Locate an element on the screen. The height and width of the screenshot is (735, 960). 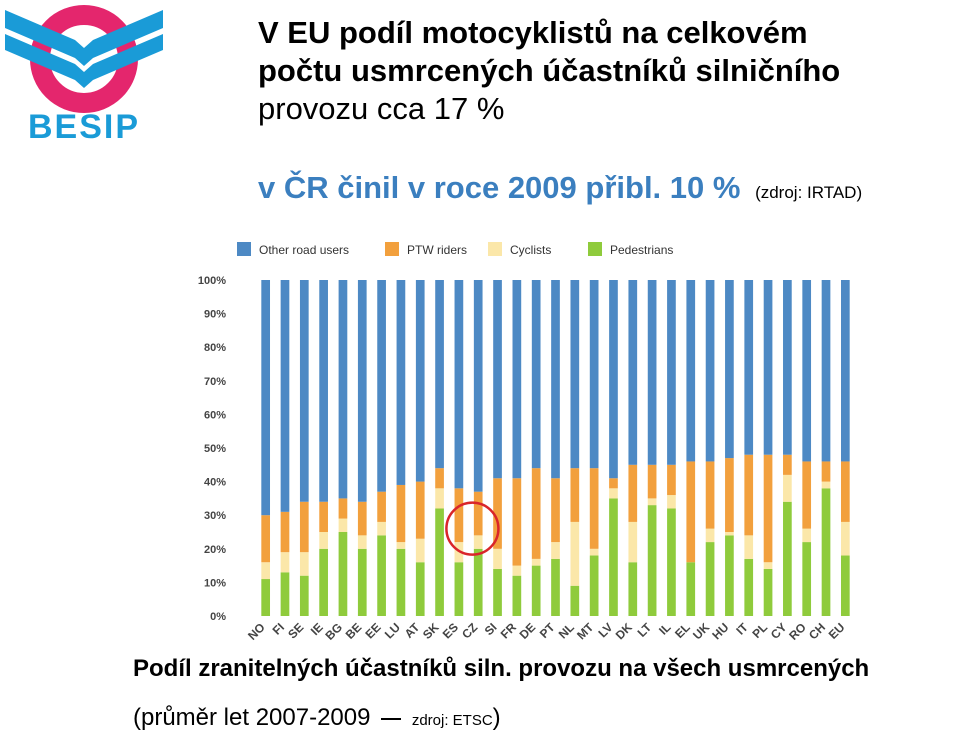
caption-source: zdroj: ETSC is located at coordinates (452, 720).